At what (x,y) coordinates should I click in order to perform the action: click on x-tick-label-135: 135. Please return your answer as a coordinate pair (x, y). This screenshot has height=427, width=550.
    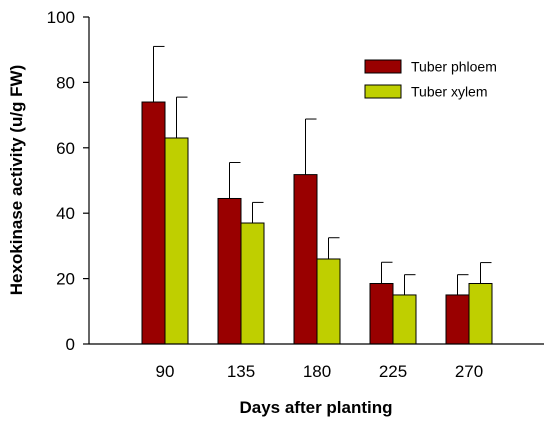
    Looking at the image, I should click on (241, 371).